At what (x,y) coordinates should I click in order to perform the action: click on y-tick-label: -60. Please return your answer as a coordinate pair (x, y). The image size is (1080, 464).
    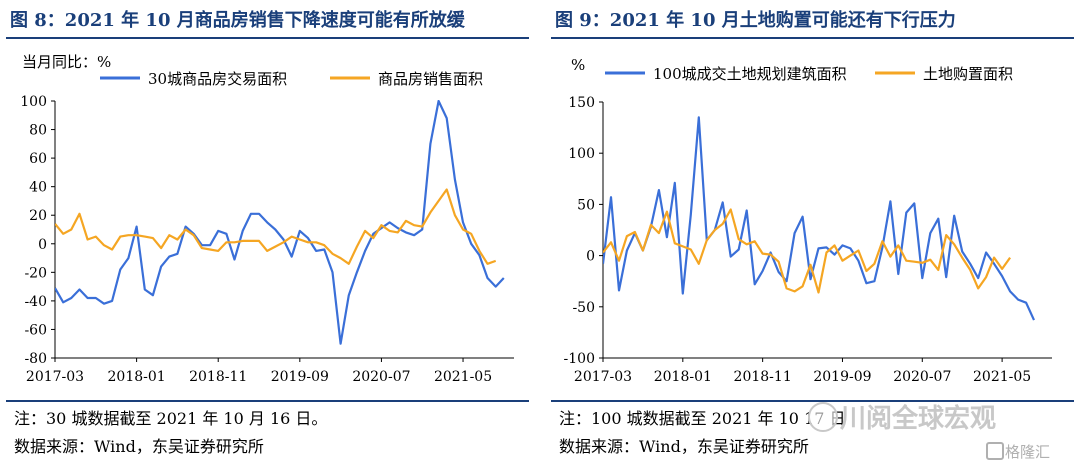
    Looking at the image, I should click on (35, 330).